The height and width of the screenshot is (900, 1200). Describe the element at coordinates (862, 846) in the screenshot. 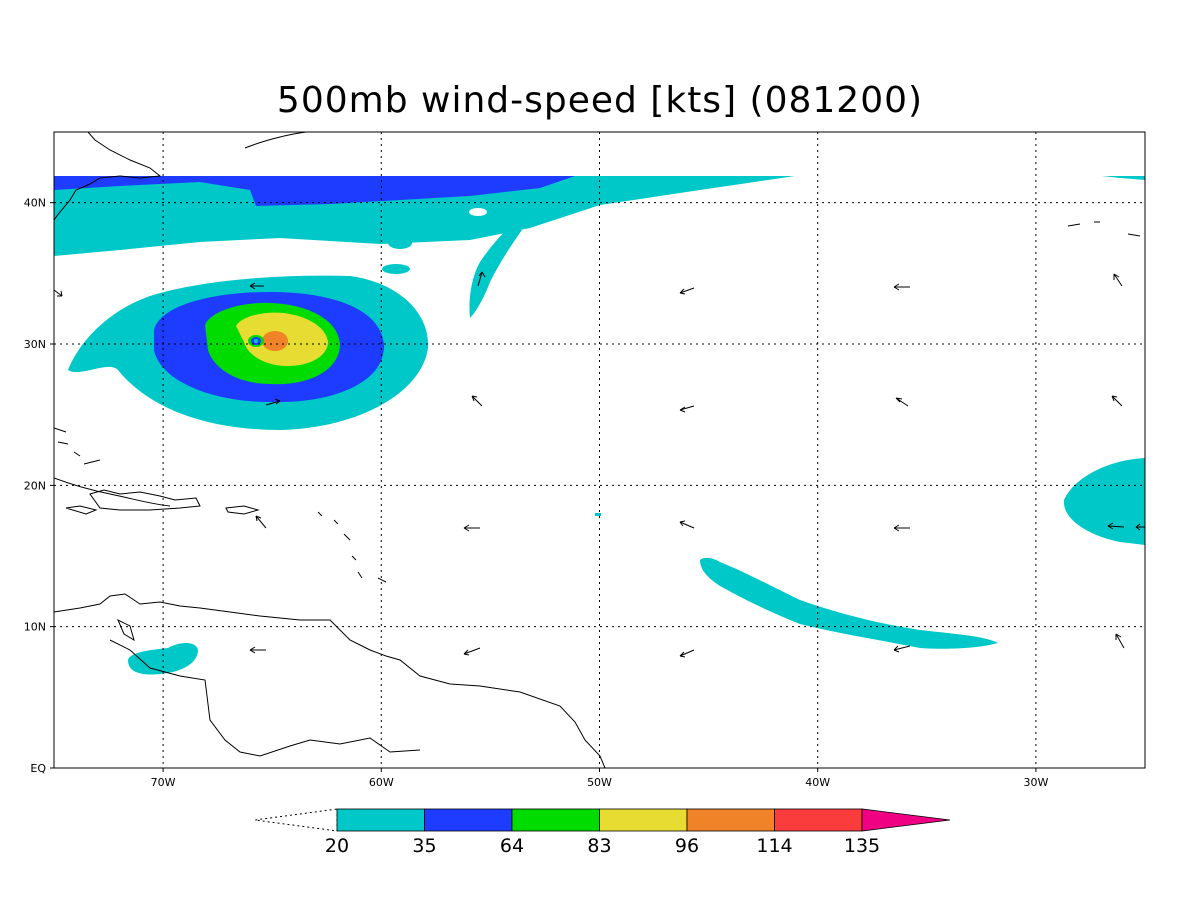

I see `colorbar-label: 135` at that location.